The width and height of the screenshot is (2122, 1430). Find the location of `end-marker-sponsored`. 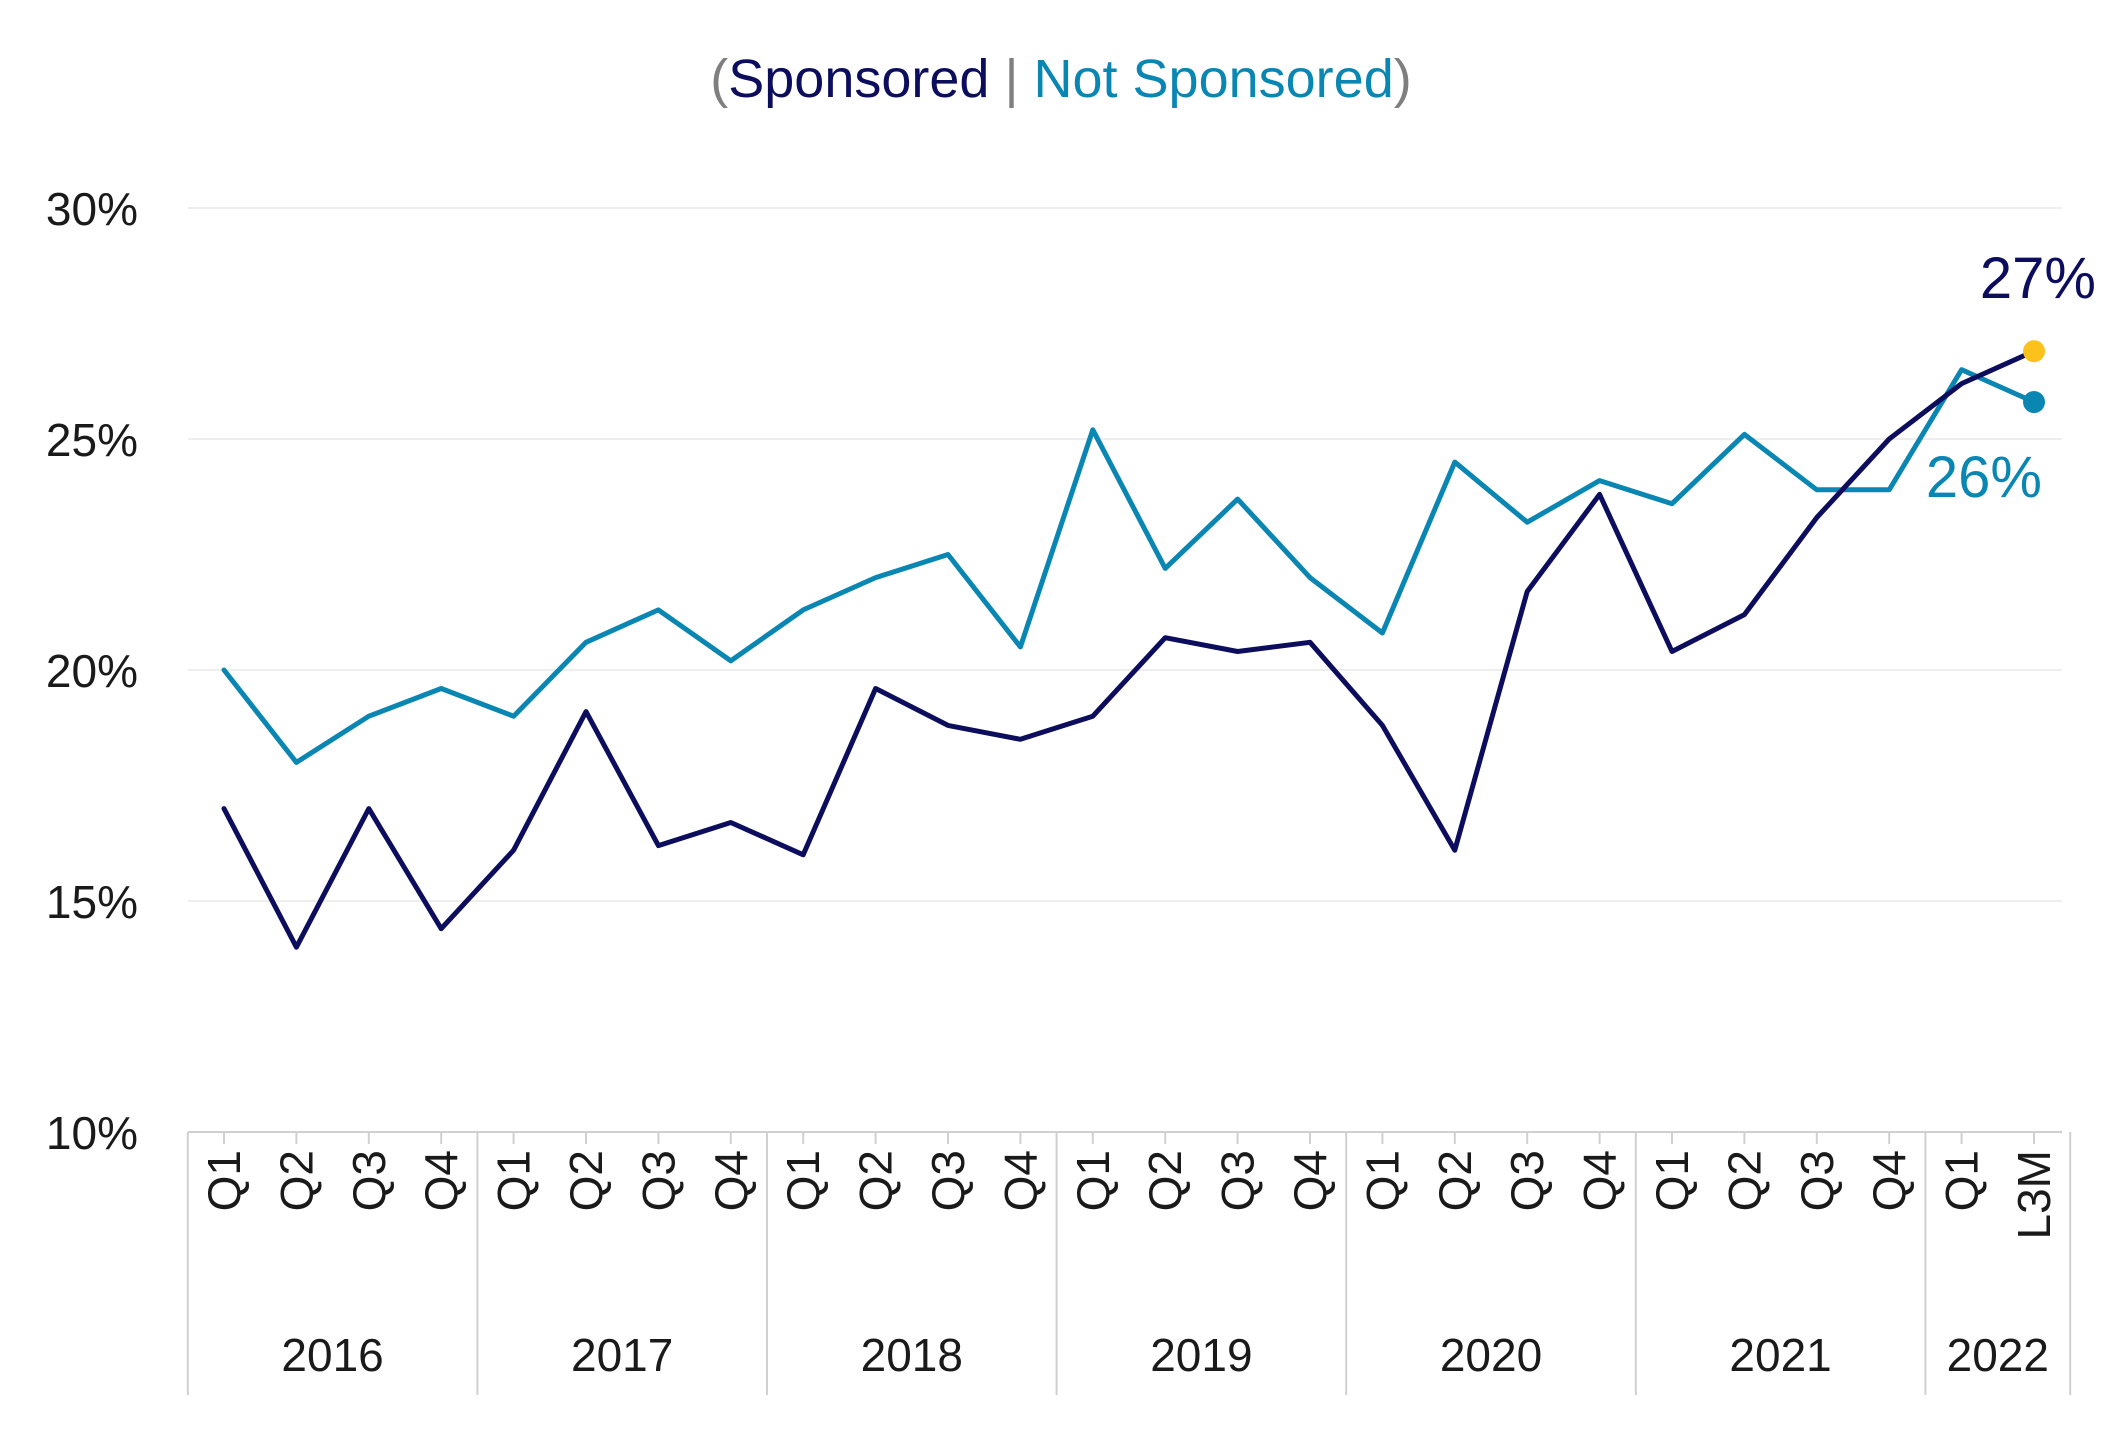

end-marker-sponsored is located at coordinates (2034, 351).